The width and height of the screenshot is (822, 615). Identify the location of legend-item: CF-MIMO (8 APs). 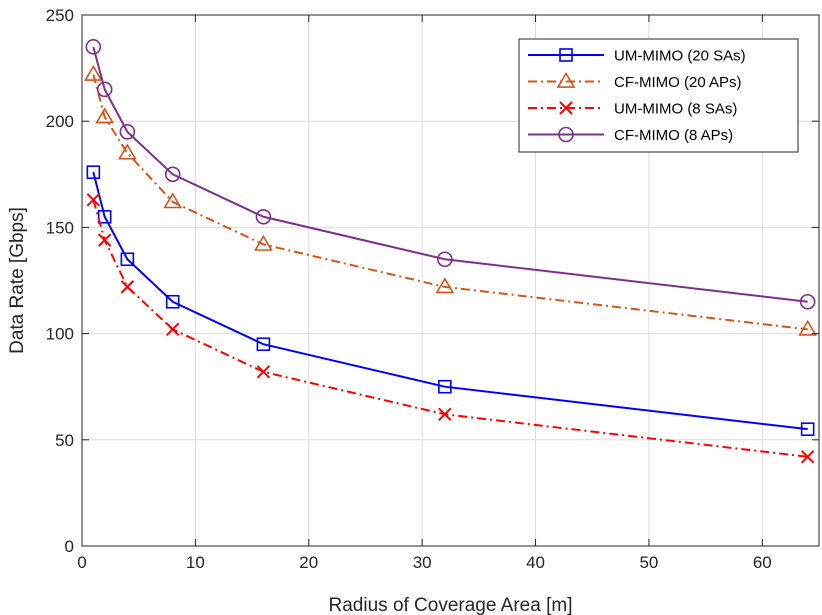
(630, 135).